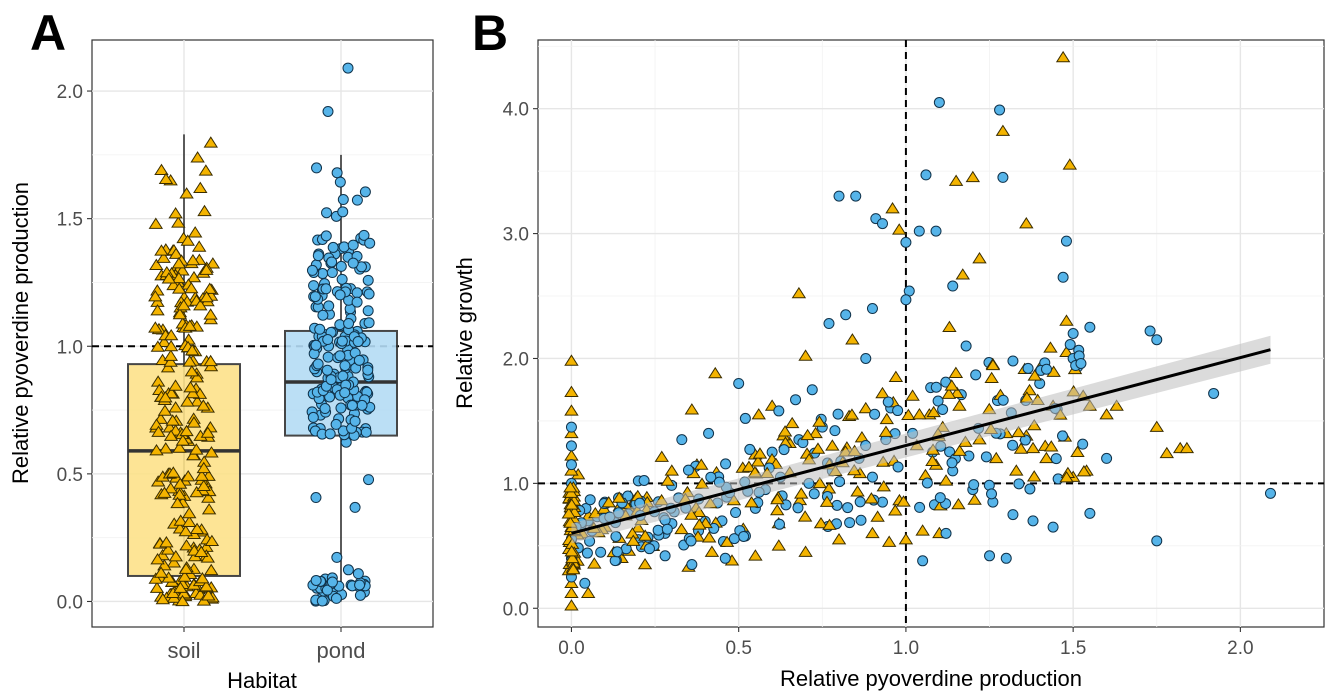 Image resolution: width=1332 pixels, height=693 pixels. Describe the element at coordinates (516, 359) in the screenshot. I see `panel-b-y-tick-label: 2.0` at that location.